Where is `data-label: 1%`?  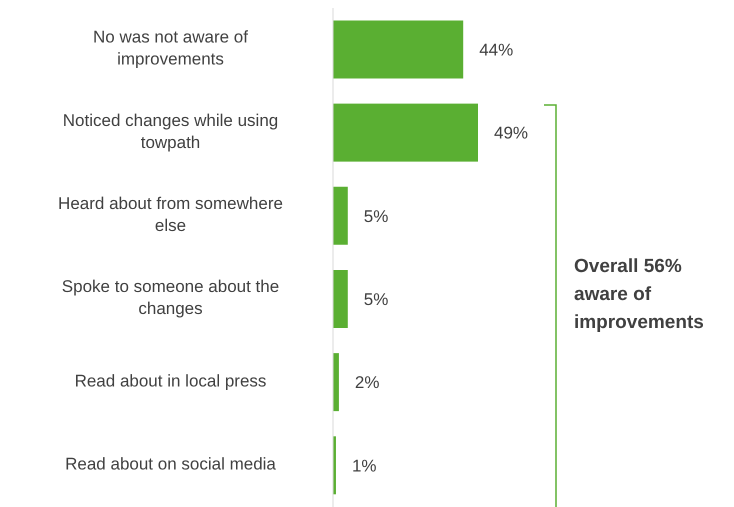
data-label: 1% is located at coordinates (364, 466).